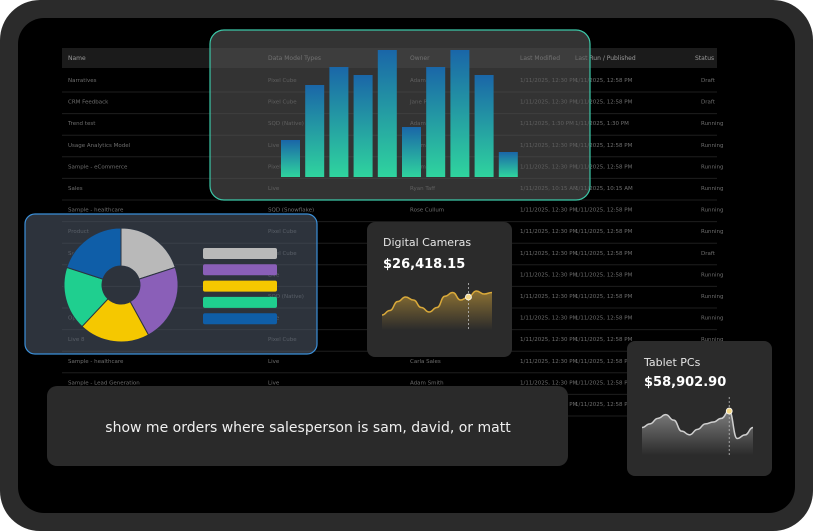 The width and height of the screenshot is (813, 531). I want to click on cell: Adam Smith, so click(427, 383).